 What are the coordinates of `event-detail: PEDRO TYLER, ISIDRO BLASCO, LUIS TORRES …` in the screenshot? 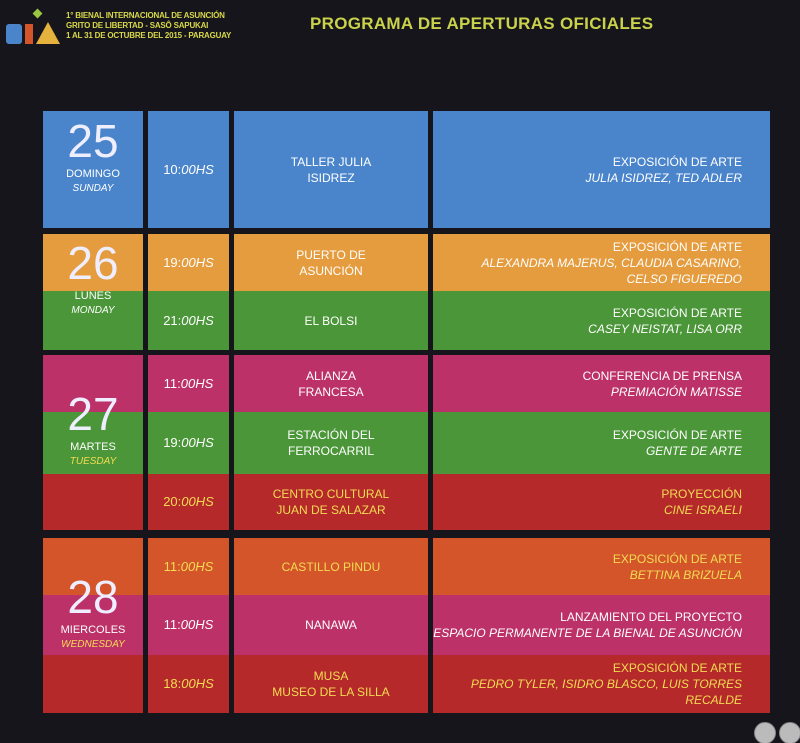 It's located at (606, 692).